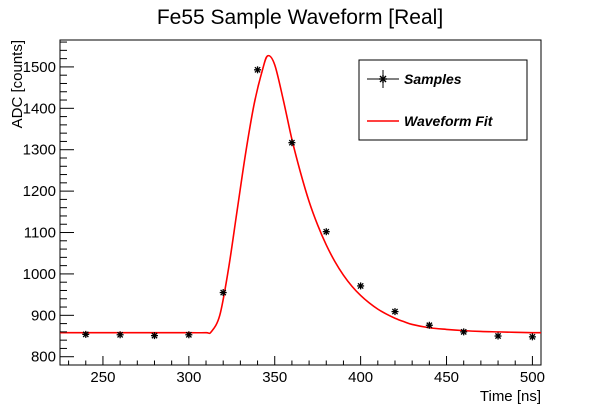 The height and width of the screenshot is (407, 601). Describe the element at coordinates (102, 377) in the screenshot. I see `x-tick-label: 250` at that location.